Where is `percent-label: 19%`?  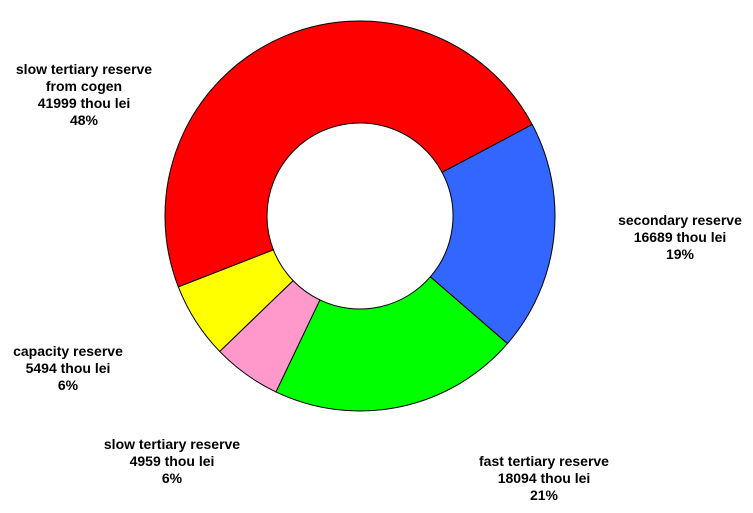 percent-label: 19% is located at coordinates (680, 254).